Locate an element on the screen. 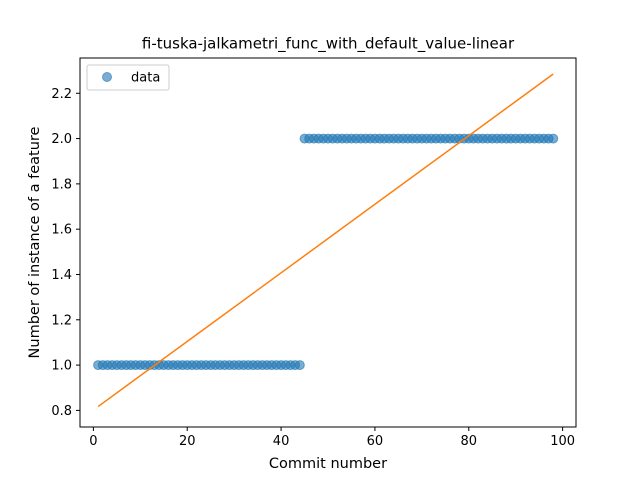 The height and width of the screenshot is (480, 640). legend-label-data: data is located at coordinates (145, 78).